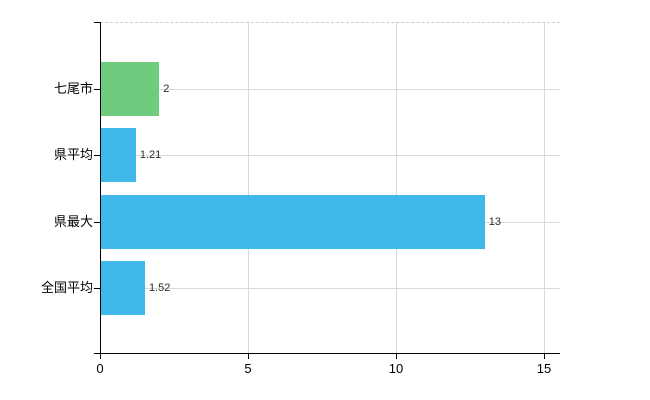 The width and height of the screenshot is (650, 400). What do you see at coordinates (66, 287) in the screenshot?
I see `category-label: 全国平均` at bounding box center [66, 287].